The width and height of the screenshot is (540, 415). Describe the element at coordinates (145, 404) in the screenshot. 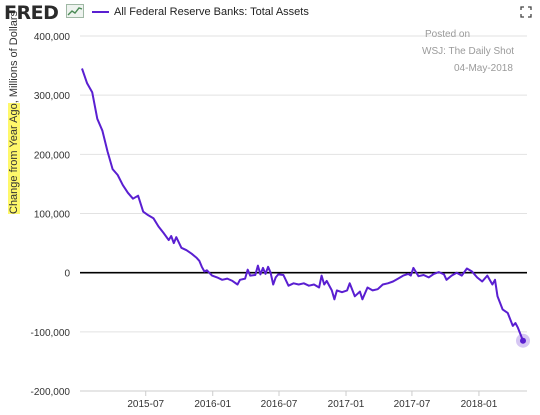

I see `x-tick-label: 2015-07` at that location.